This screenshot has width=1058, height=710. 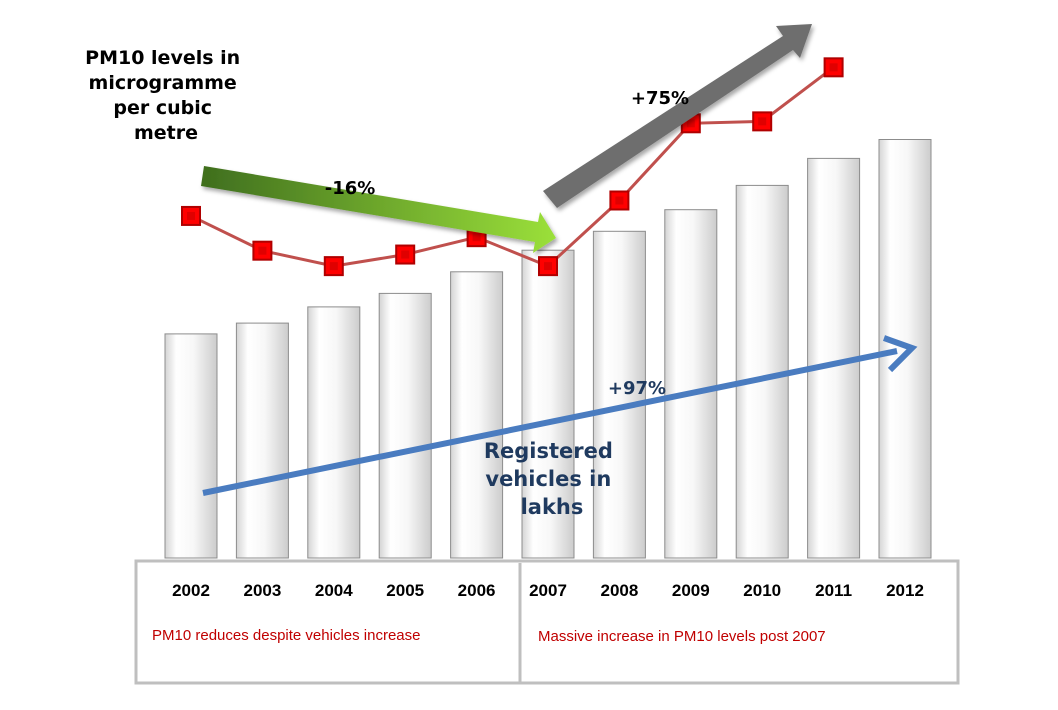 I want to click on note-left: PM10 reduces despite vehicles increase, so click(x=286, y=635).